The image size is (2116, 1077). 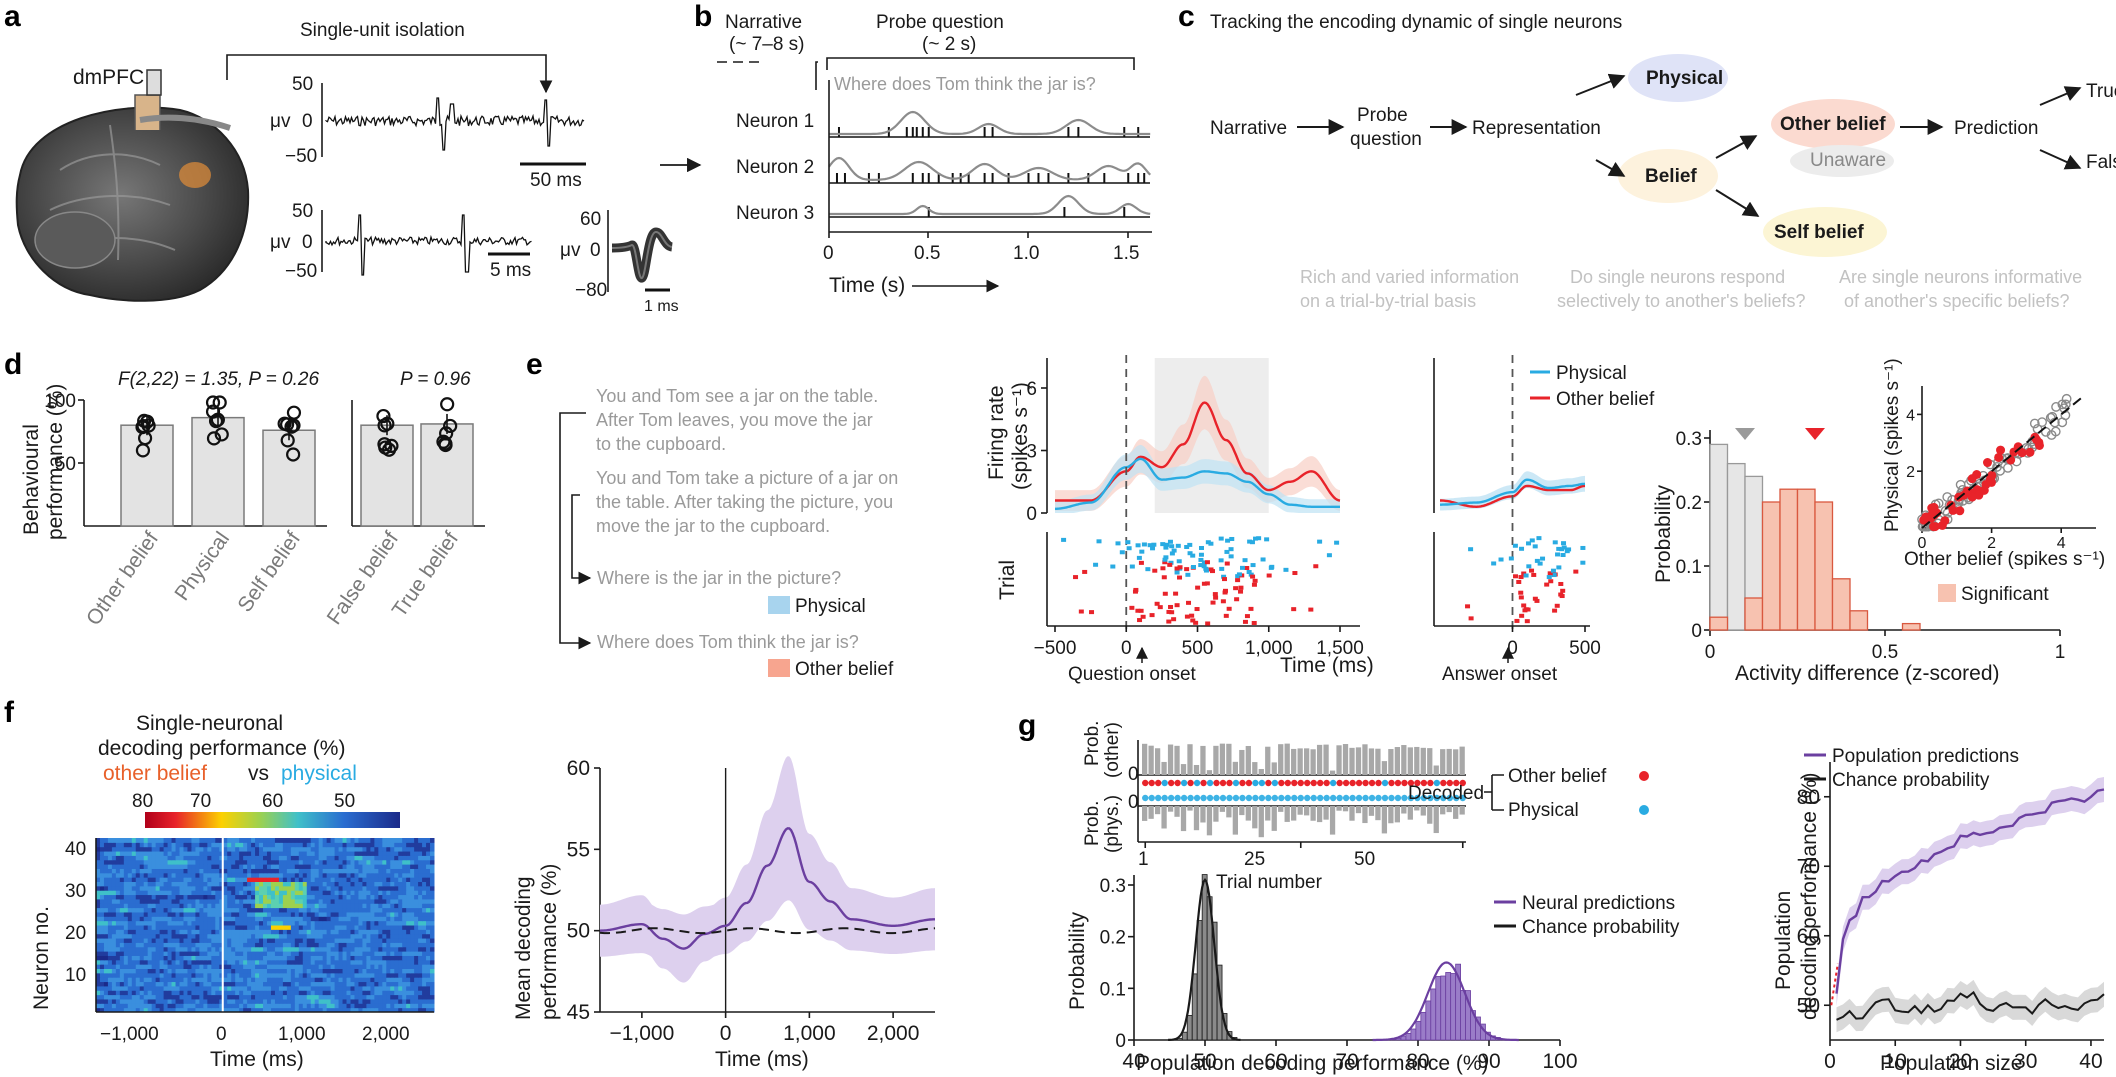 I want to click on e-histogram: 0.30.20.100 0.5 1, so click(x=1870, y=545).